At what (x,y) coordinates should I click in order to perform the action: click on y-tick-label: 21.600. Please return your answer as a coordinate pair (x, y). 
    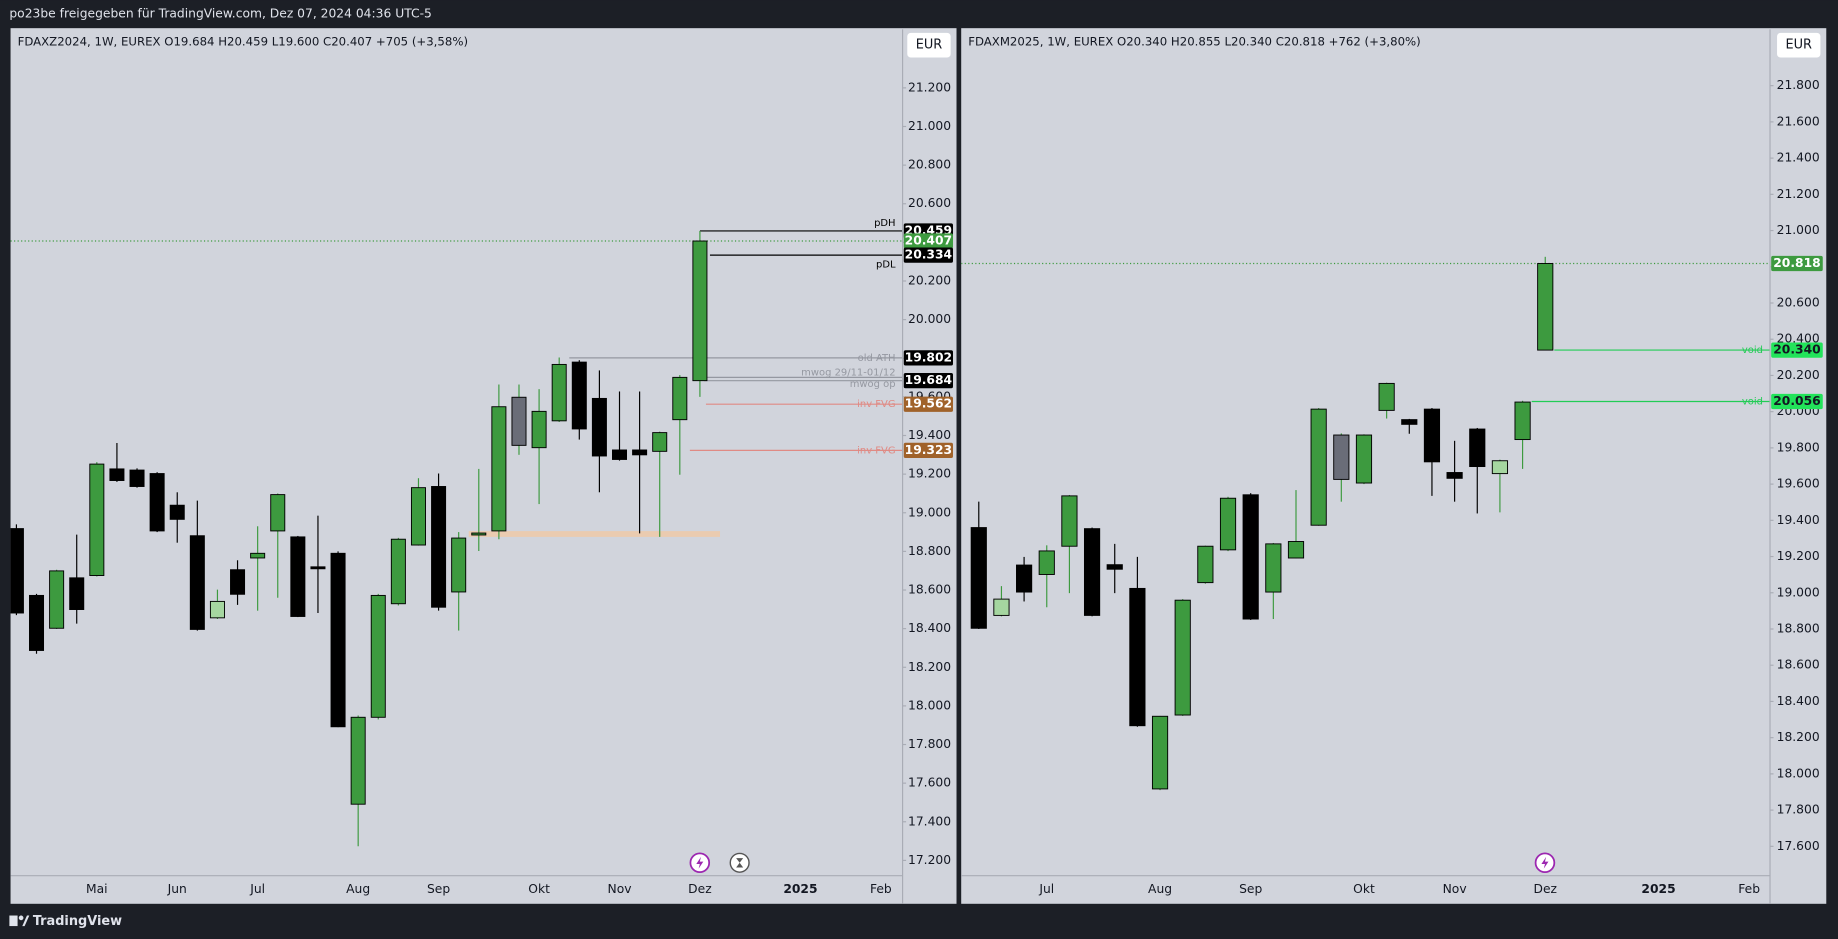
    Looking at the image, I should click on (1798, 121).